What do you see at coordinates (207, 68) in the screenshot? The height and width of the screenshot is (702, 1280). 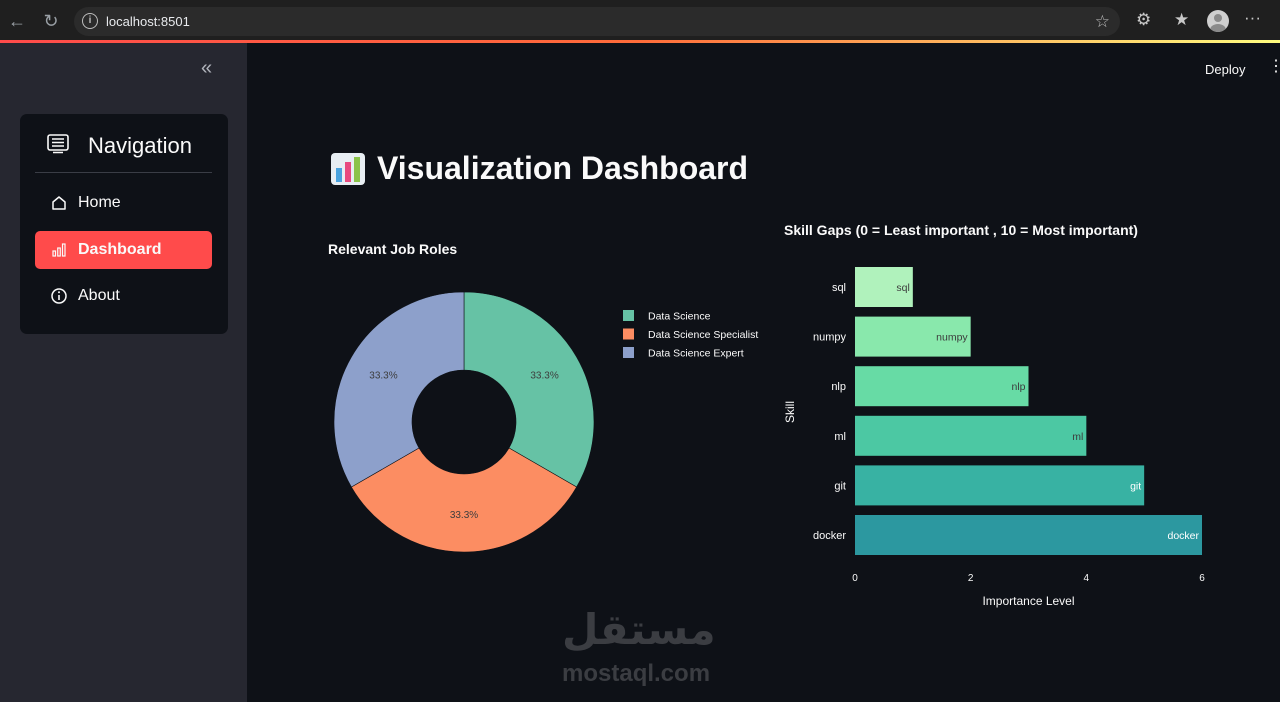 I see `double-chevron-left-icon: «` at bounding box center [207, 68].